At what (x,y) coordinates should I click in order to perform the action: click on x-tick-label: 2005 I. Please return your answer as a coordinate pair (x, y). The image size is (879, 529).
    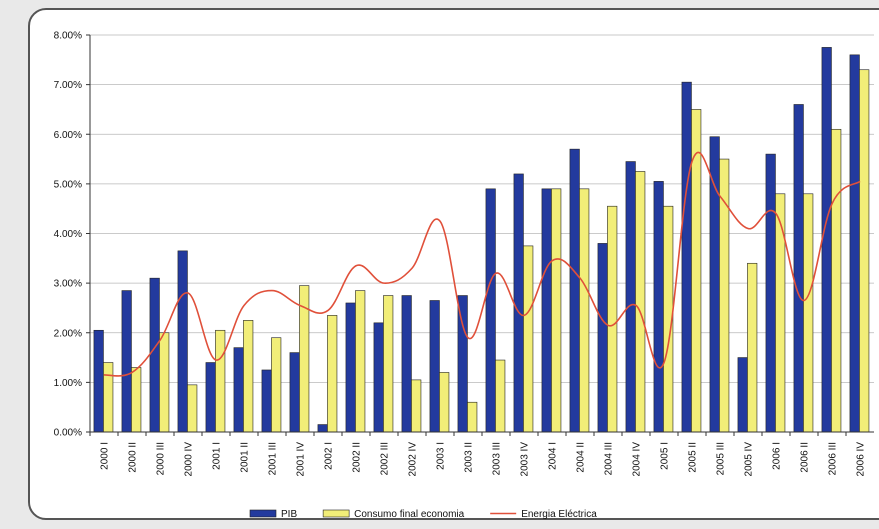
    Looking at the image, I should click on (665, 456).